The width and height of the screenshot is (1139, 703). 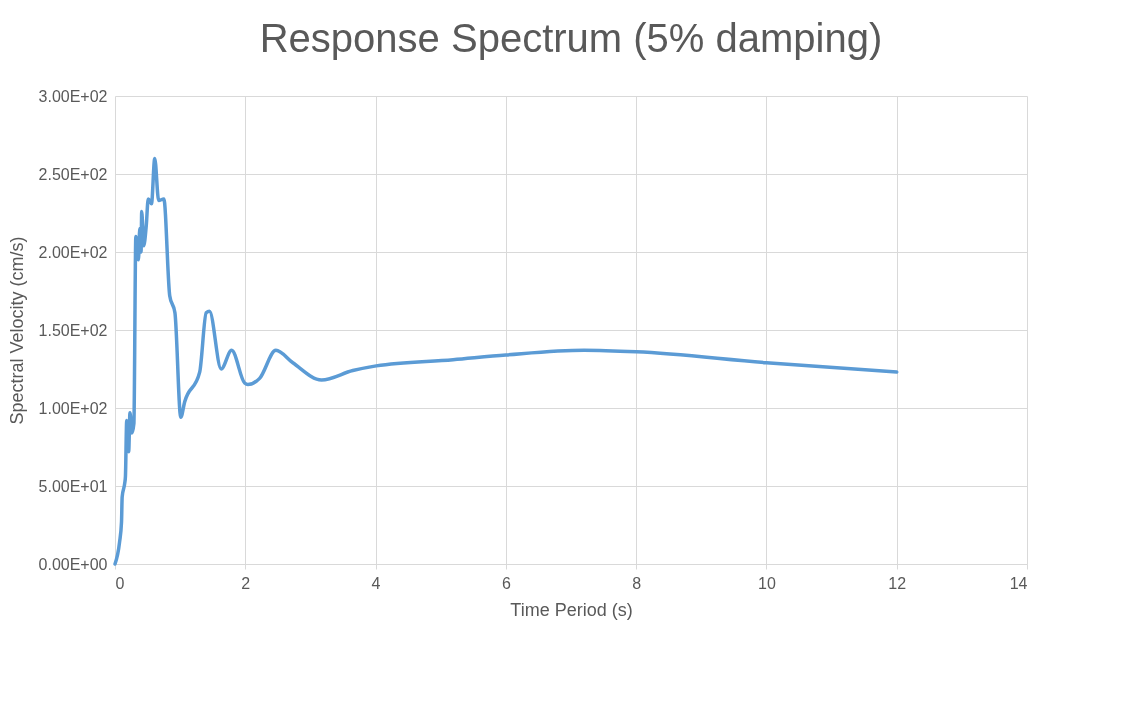 What do you see at coordinates (246, 583) in the screenshot?
I see `x-tick-label: 2` at bounding box center [246, 583].